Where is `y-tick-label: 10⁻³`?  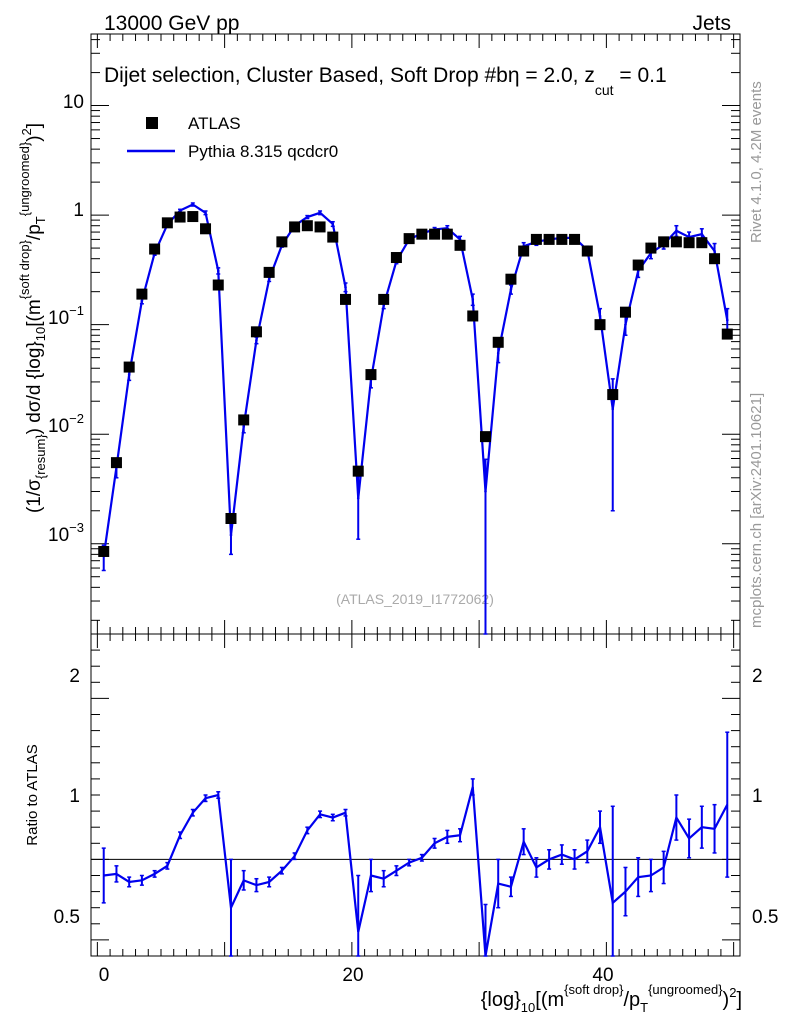
y-tick-label: 10⁻³ is located at coordinates (66, 533).